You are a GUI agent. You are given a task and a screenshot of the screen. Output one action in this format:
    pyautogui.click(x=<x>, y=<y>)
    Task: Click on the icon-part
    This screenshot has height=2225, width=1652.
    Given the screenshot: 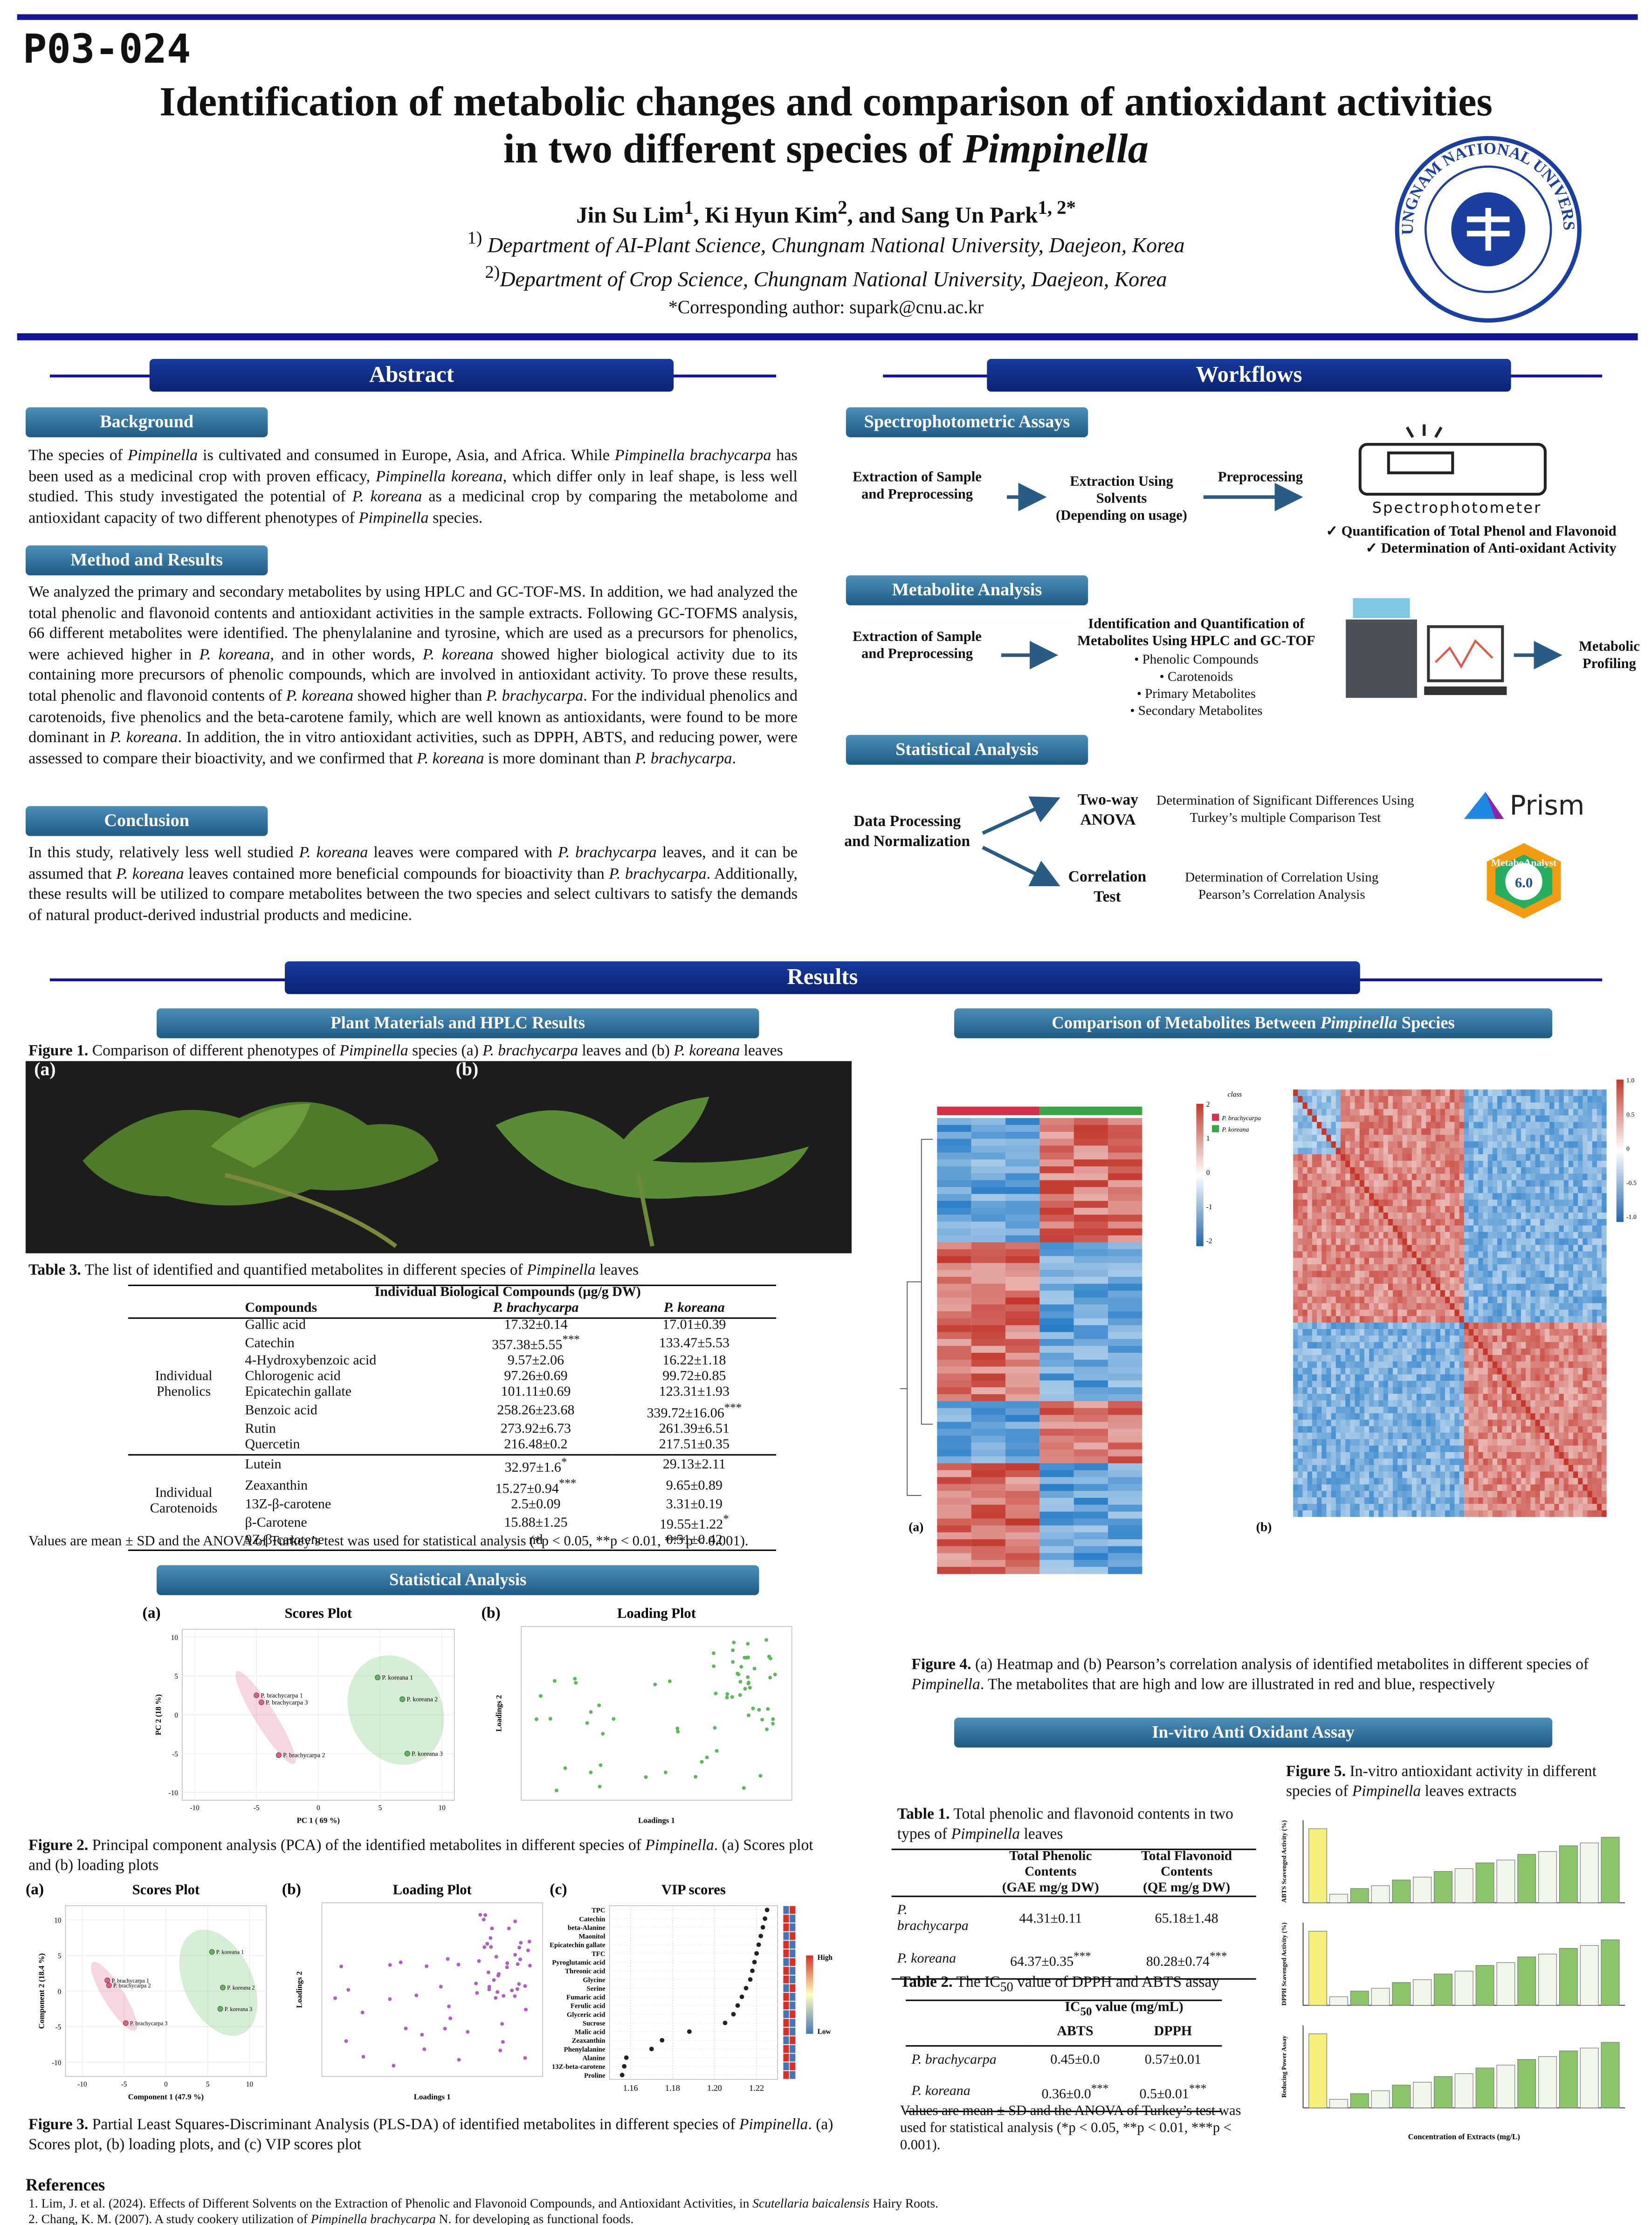 What is the action you would take?
    pyautogui.click(x=1381, y=608)
    